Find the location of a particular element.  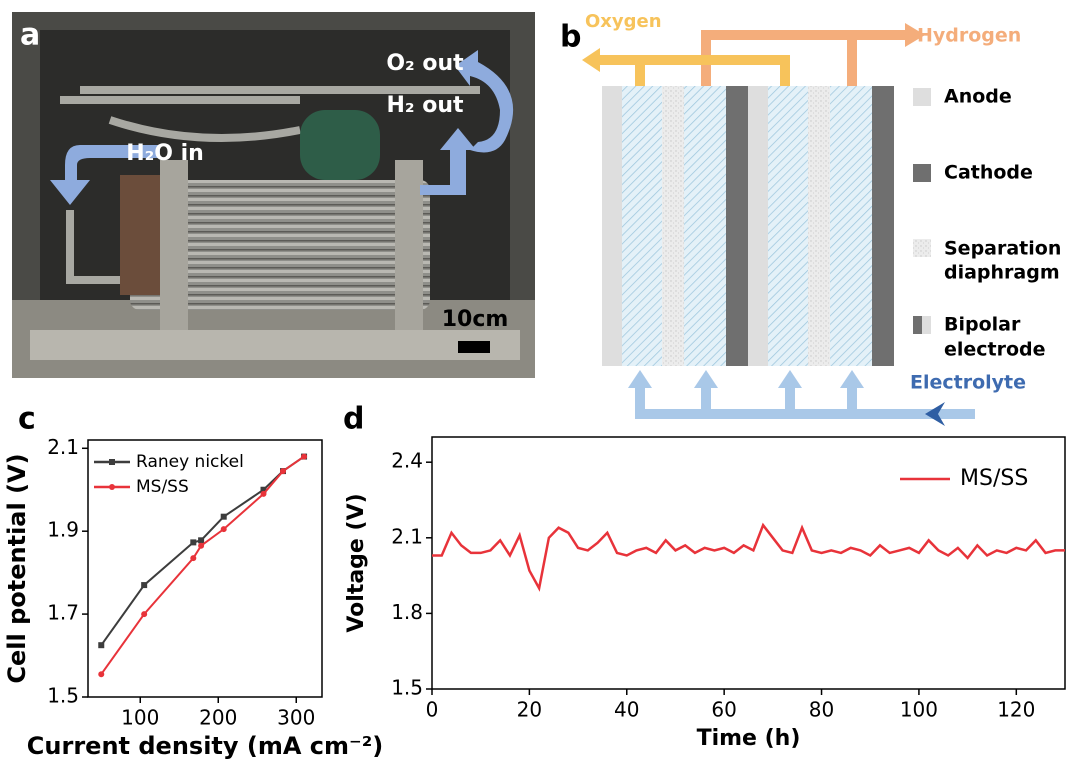

x-tick-label: 120 is located at coordinates (1016, 710).